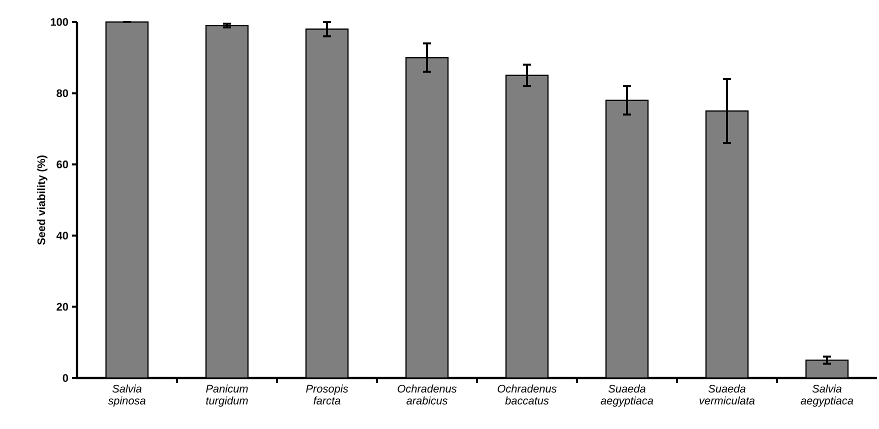  What do you see at coordinates (527, 394) in the screenshot?
I see `x-tick-label: Ochradenus baccatus` at bounding box center [527, 394].